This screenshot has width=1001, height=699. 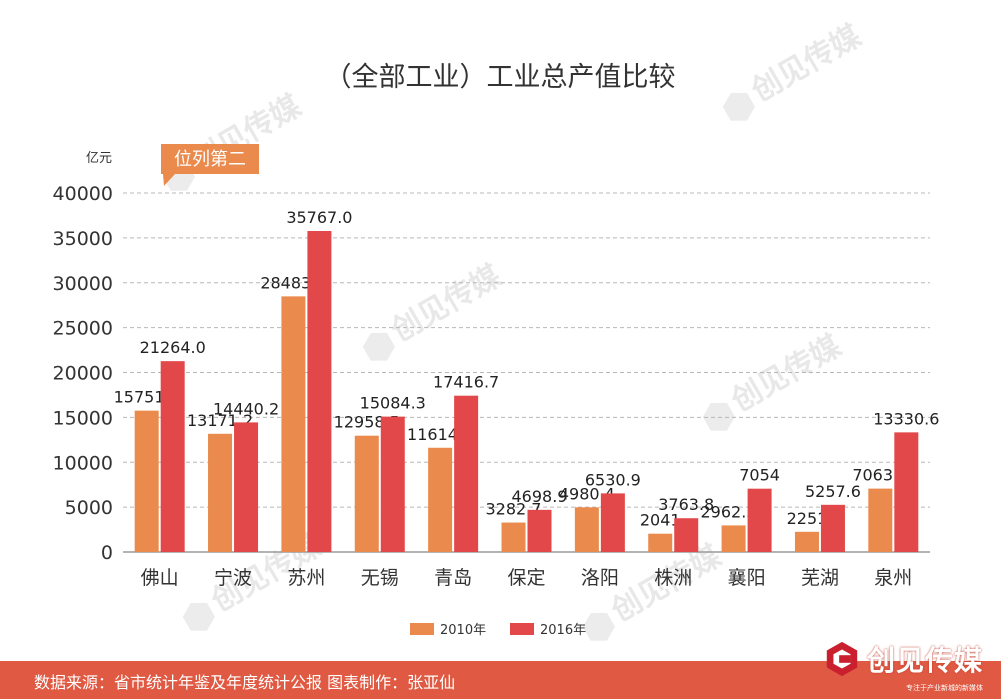 I want to click on x-tick-label: 芜湖, so click(x=820, y=578).